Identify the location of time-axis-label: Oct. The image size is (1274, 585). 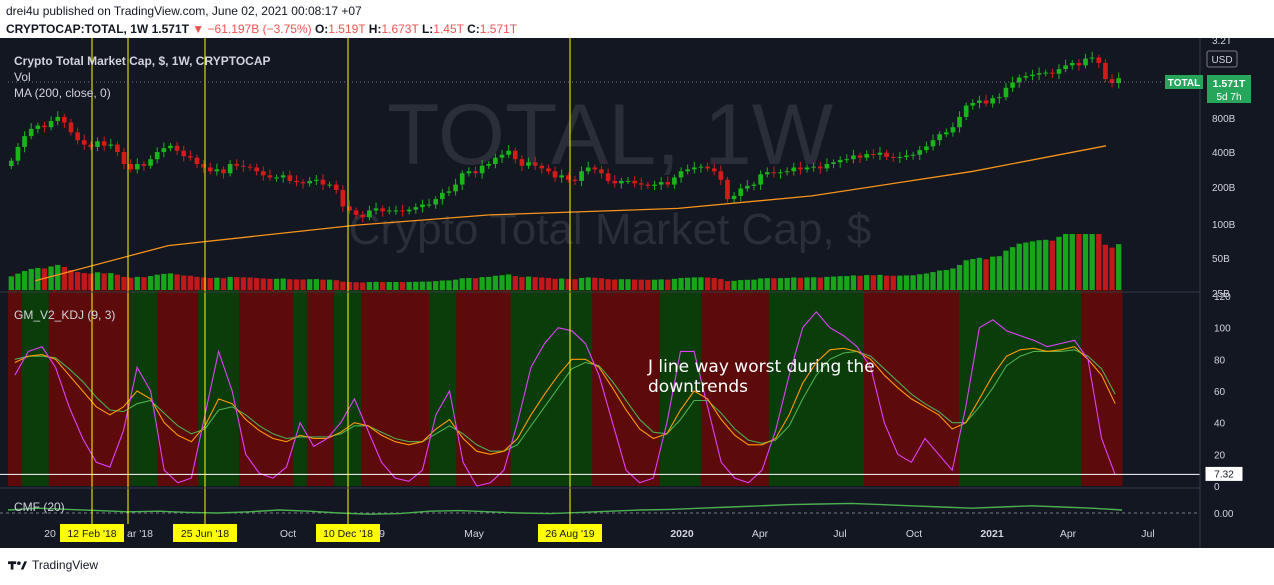
(288, 534).